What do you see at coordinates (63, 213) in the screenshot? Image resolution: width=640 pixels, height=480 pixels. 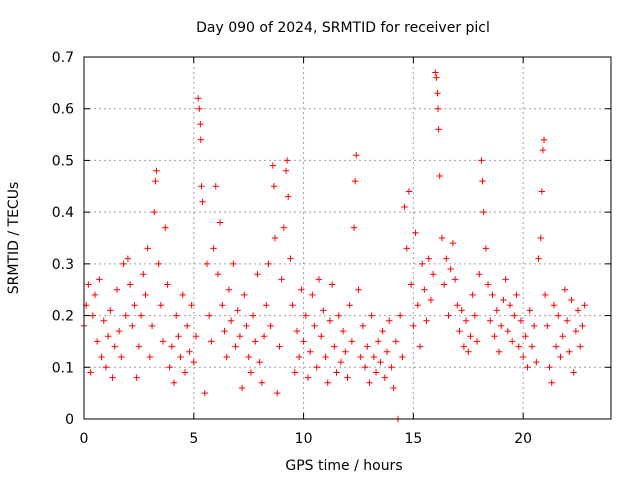 I see `y-tick-label: 0.4` at bounding box center [63, 213].